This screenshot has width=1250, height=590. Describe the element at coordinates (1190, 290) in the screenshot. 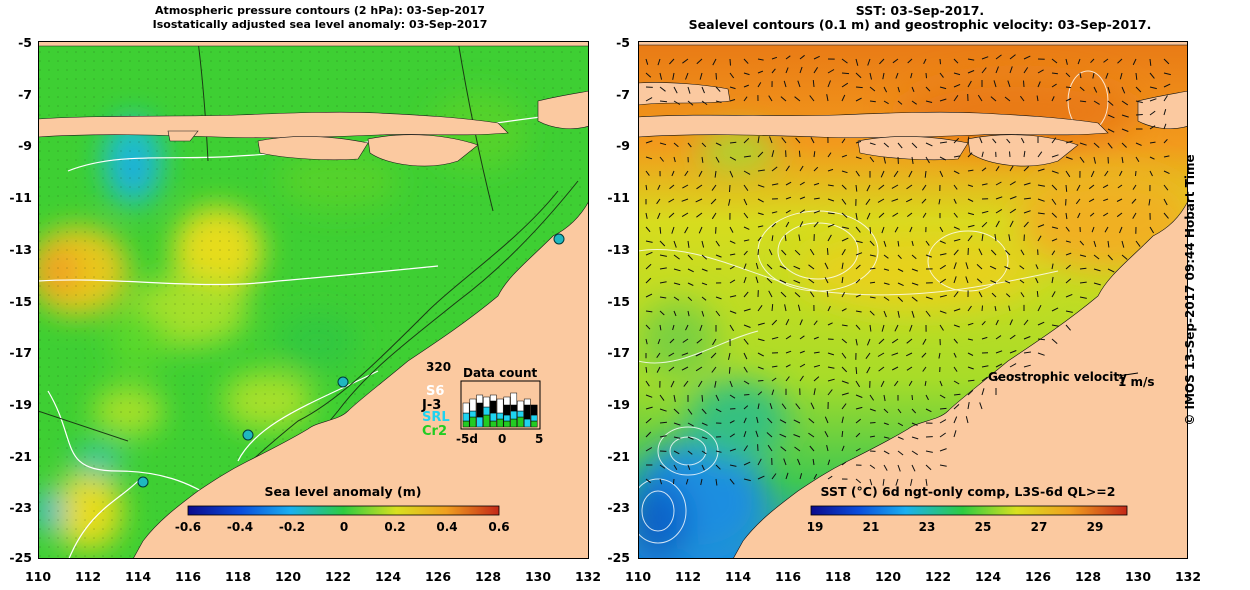

I see `imos-credit-text: © IMOS 13-Sep-2017 09:44 Hobart Time` at that location.